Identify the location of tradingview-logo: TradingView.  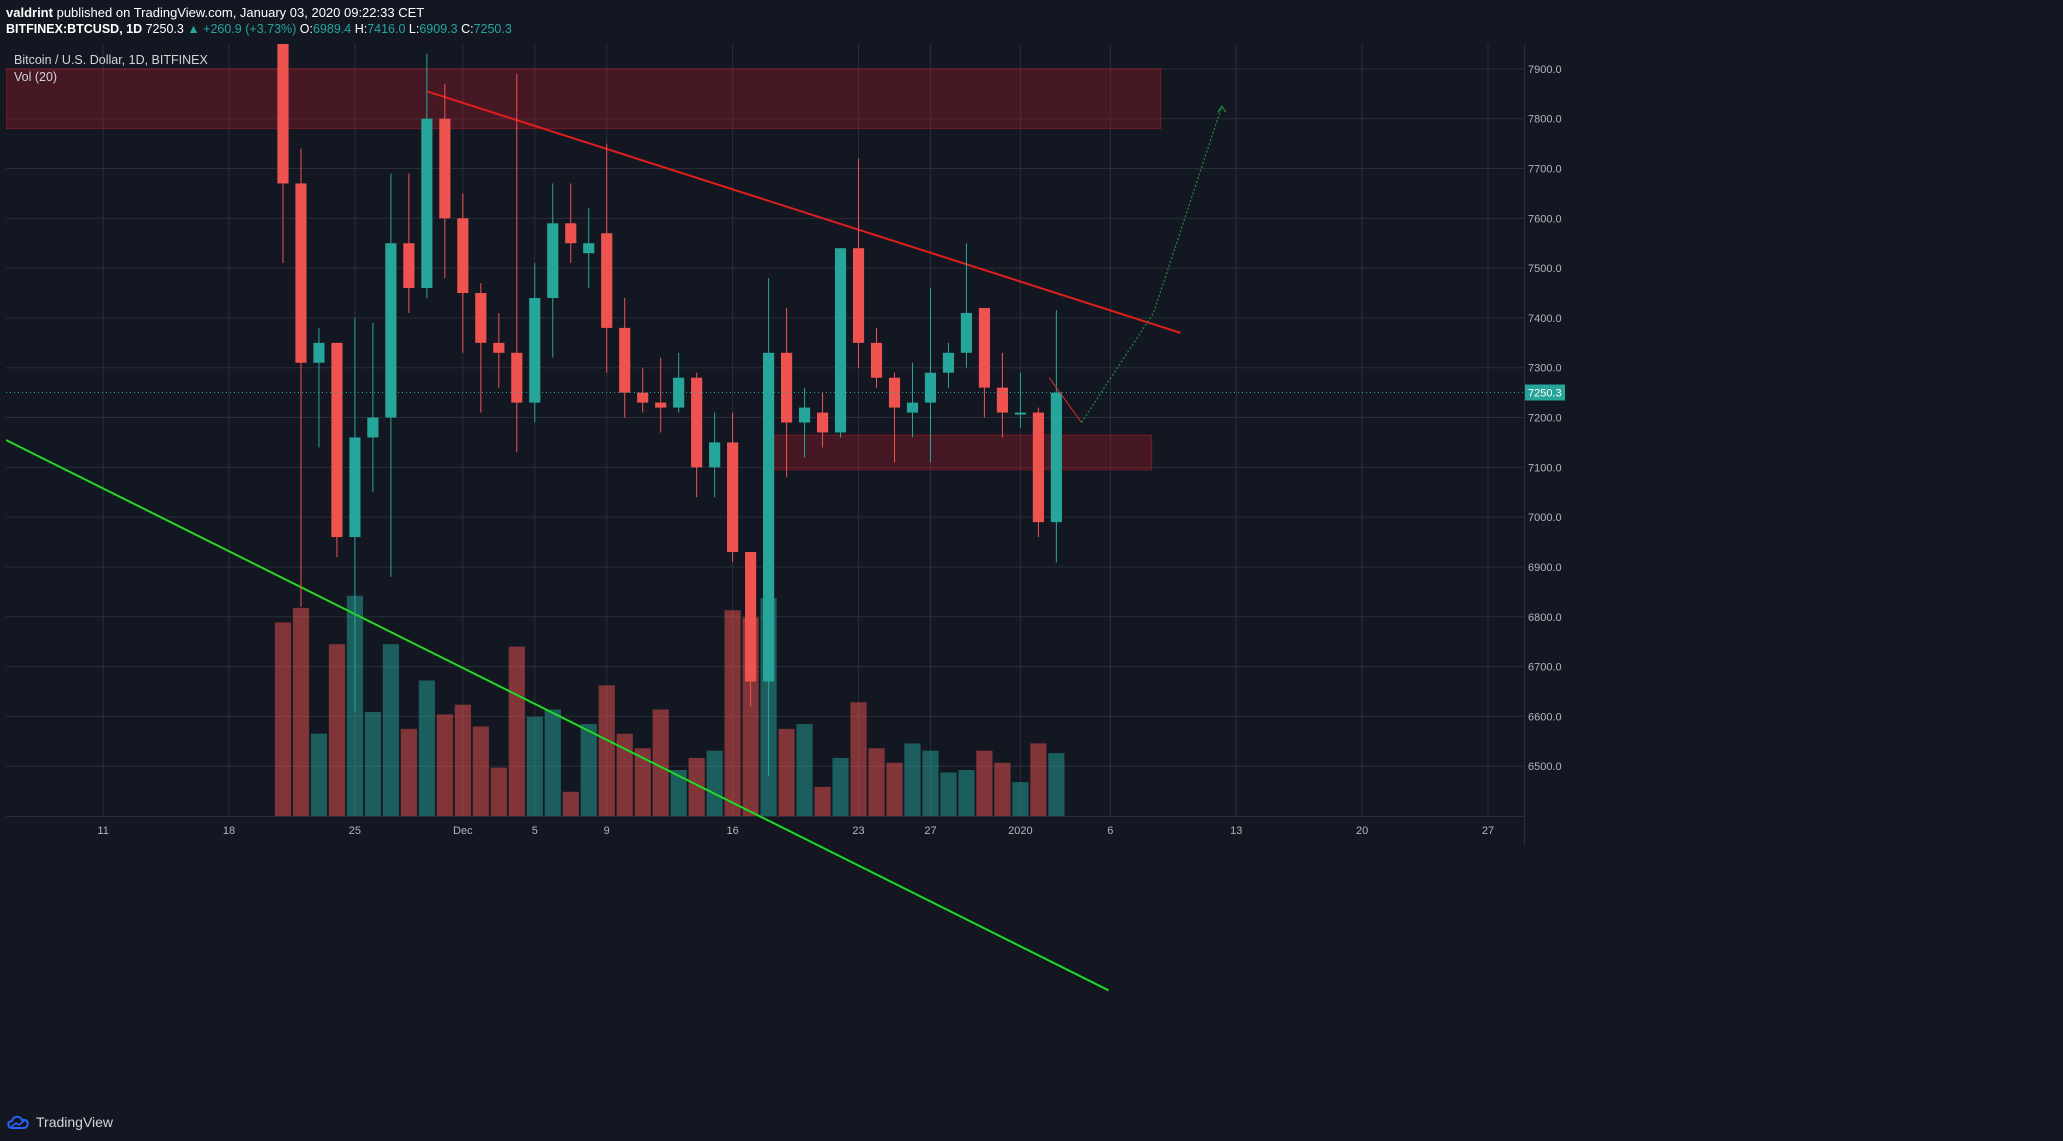
(59, 1122).